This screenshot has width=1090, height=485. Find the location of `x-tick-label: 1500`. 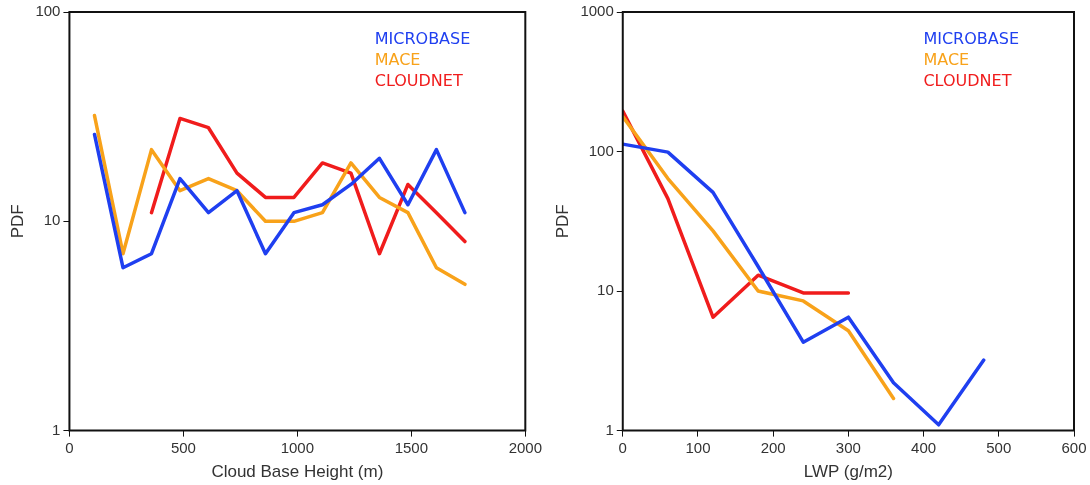

x-tick-label: 1500 is located at coordinates (411, 447).